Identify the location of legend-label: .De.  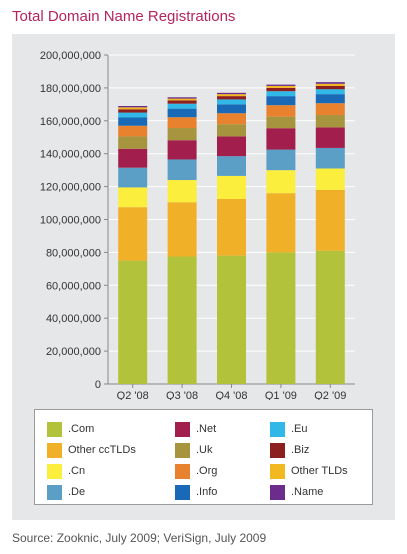
(77, 492).